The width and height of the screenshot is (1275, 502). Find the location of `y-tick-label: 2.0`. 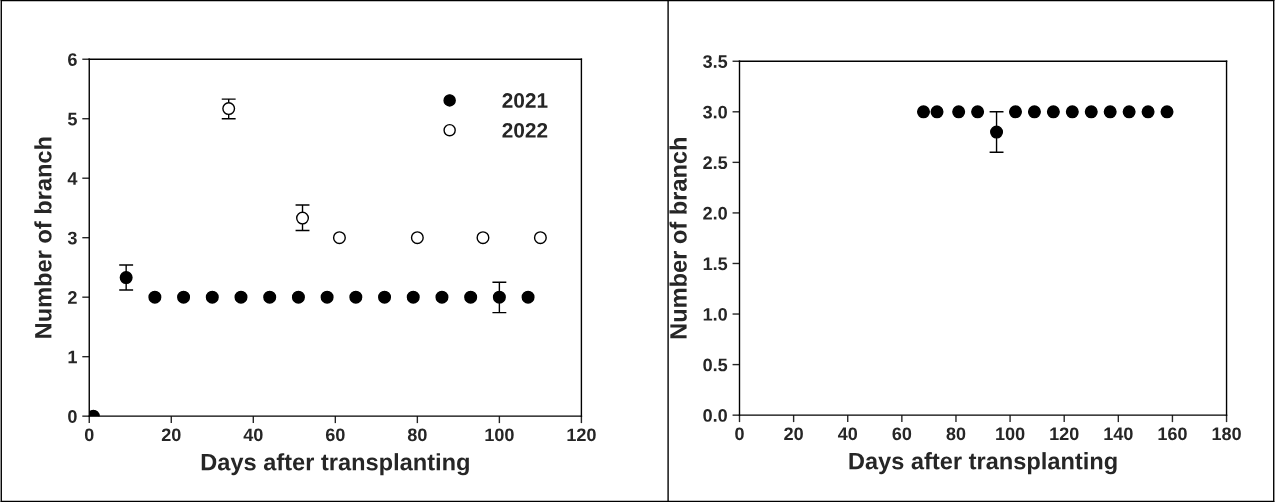

y-tick-label: 2.0 is located at coordinates (715, 213).